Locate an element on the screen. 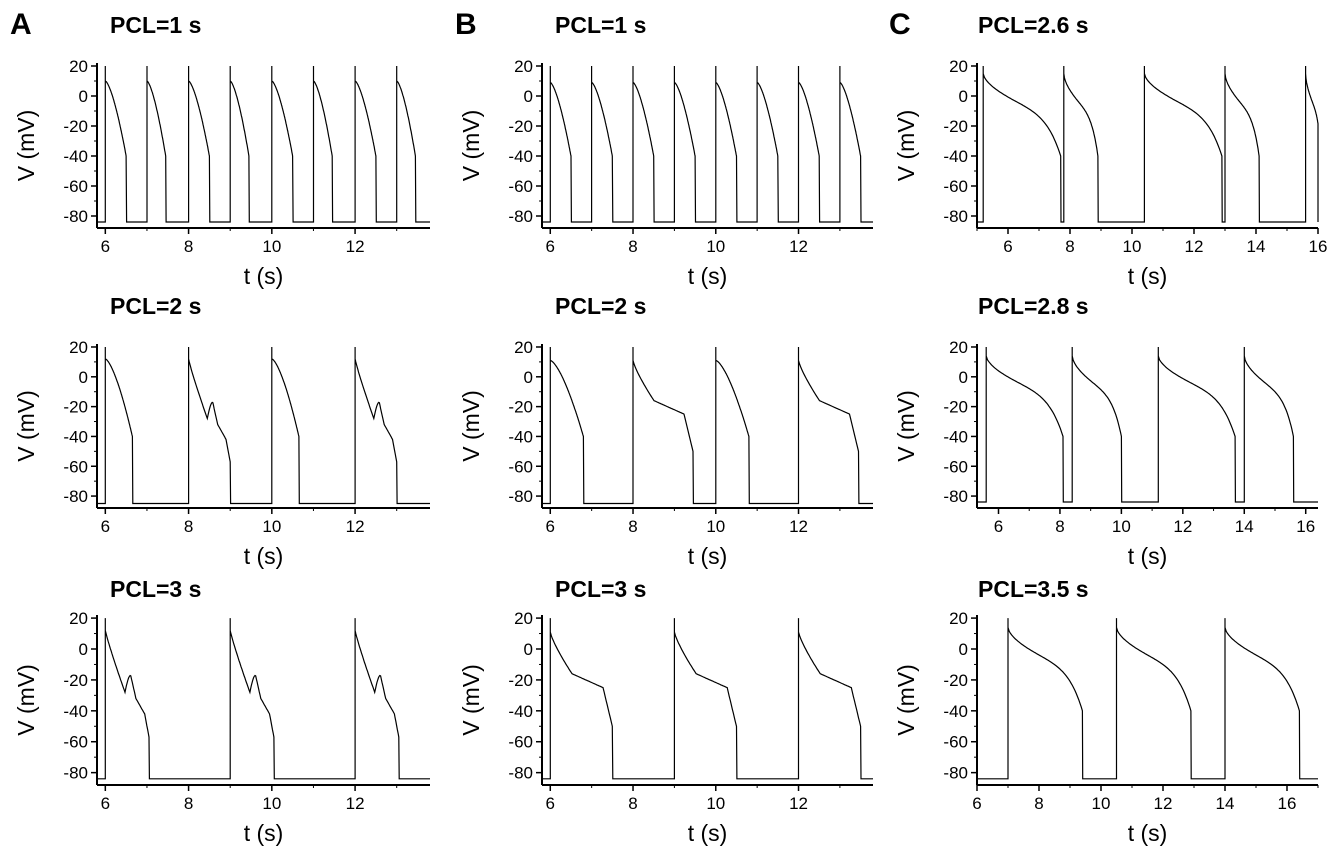  plot-b-3: PCL=3 s 20 0 -20 -40 -60 -80 6 8 10 12 t (s) V (mV) is located at coordinates (665, 711).